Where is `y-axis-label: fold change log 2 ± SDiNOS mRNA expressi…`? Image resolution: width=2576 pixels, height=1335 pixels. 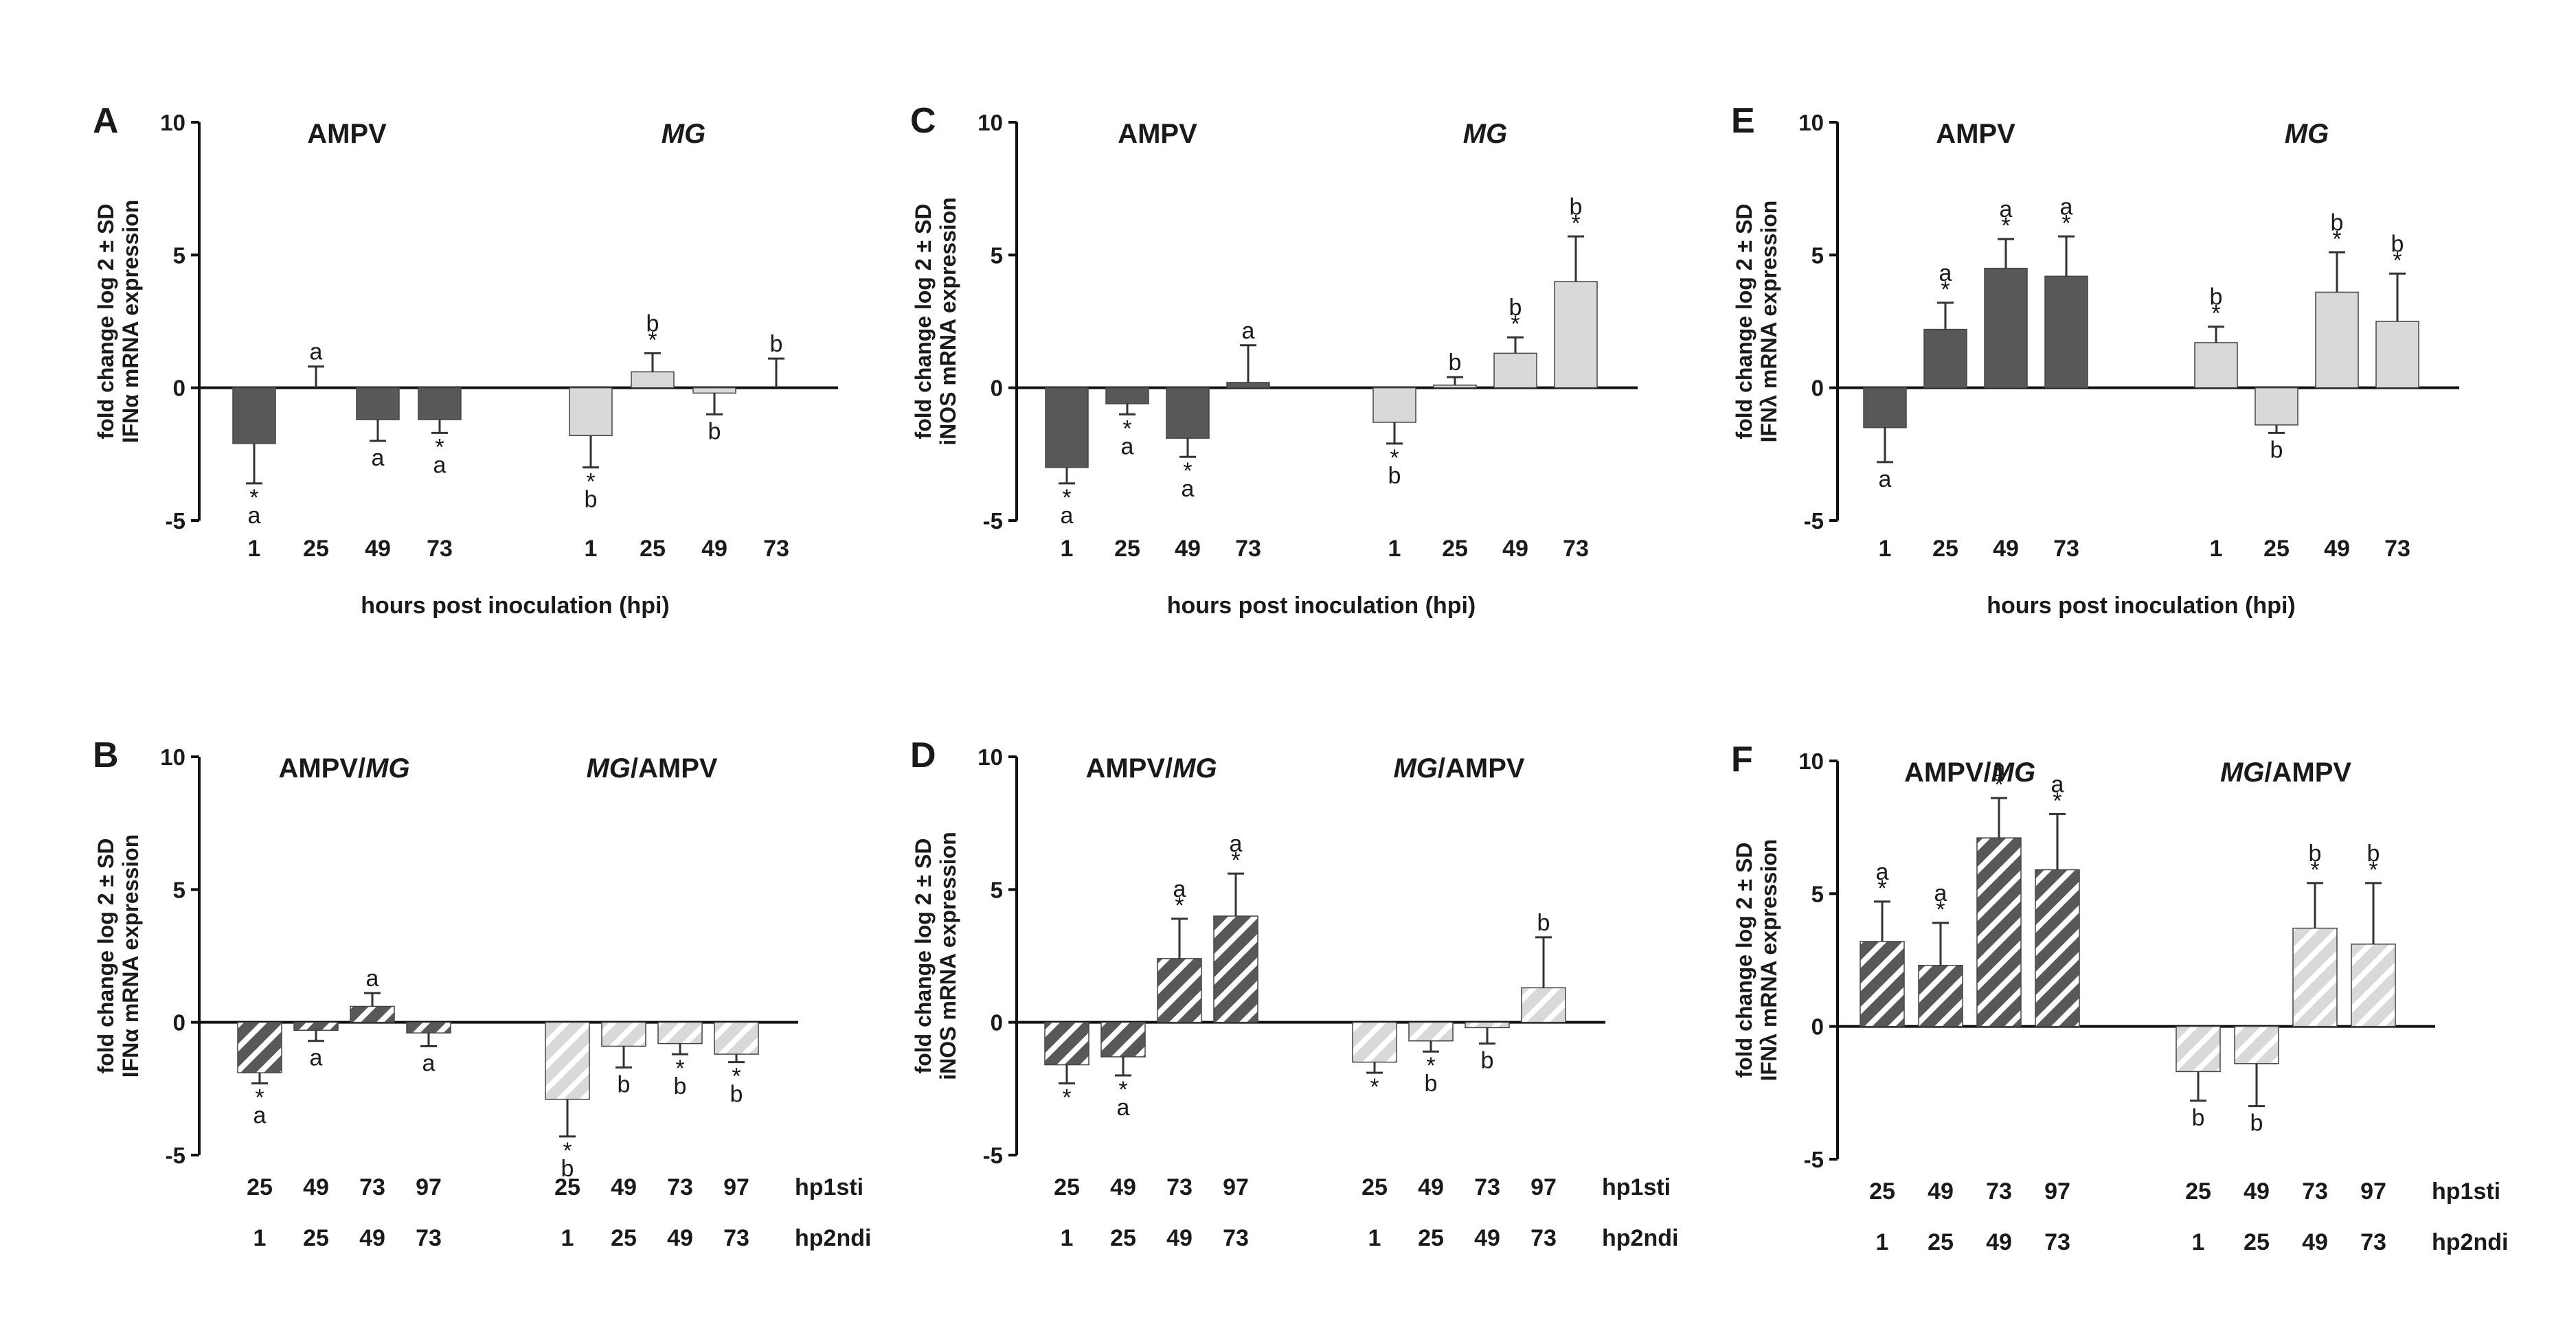 y-axis-label: fold change log 2 ± SDiNOS mRNA expressi… is located at coordinates (935, 321).